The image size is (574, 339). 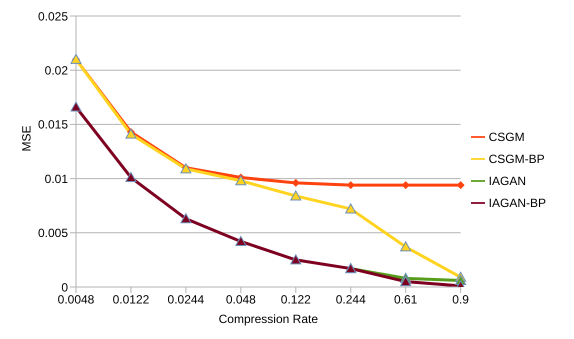 I want to click on y-axis-title: MSE, so click(x=26, y=138).